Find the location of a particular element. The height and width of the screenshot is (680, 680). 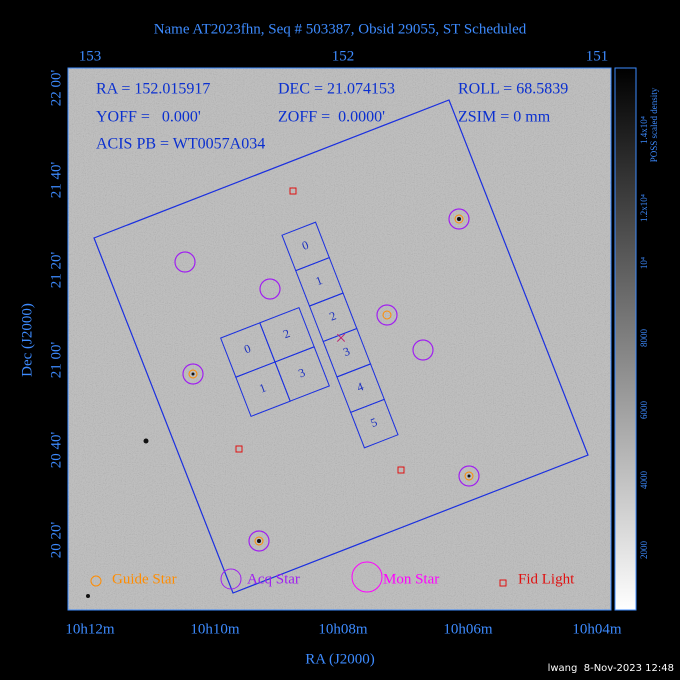

acis-i-array: 0 2 1 3 is located at coordinates (275, 362).